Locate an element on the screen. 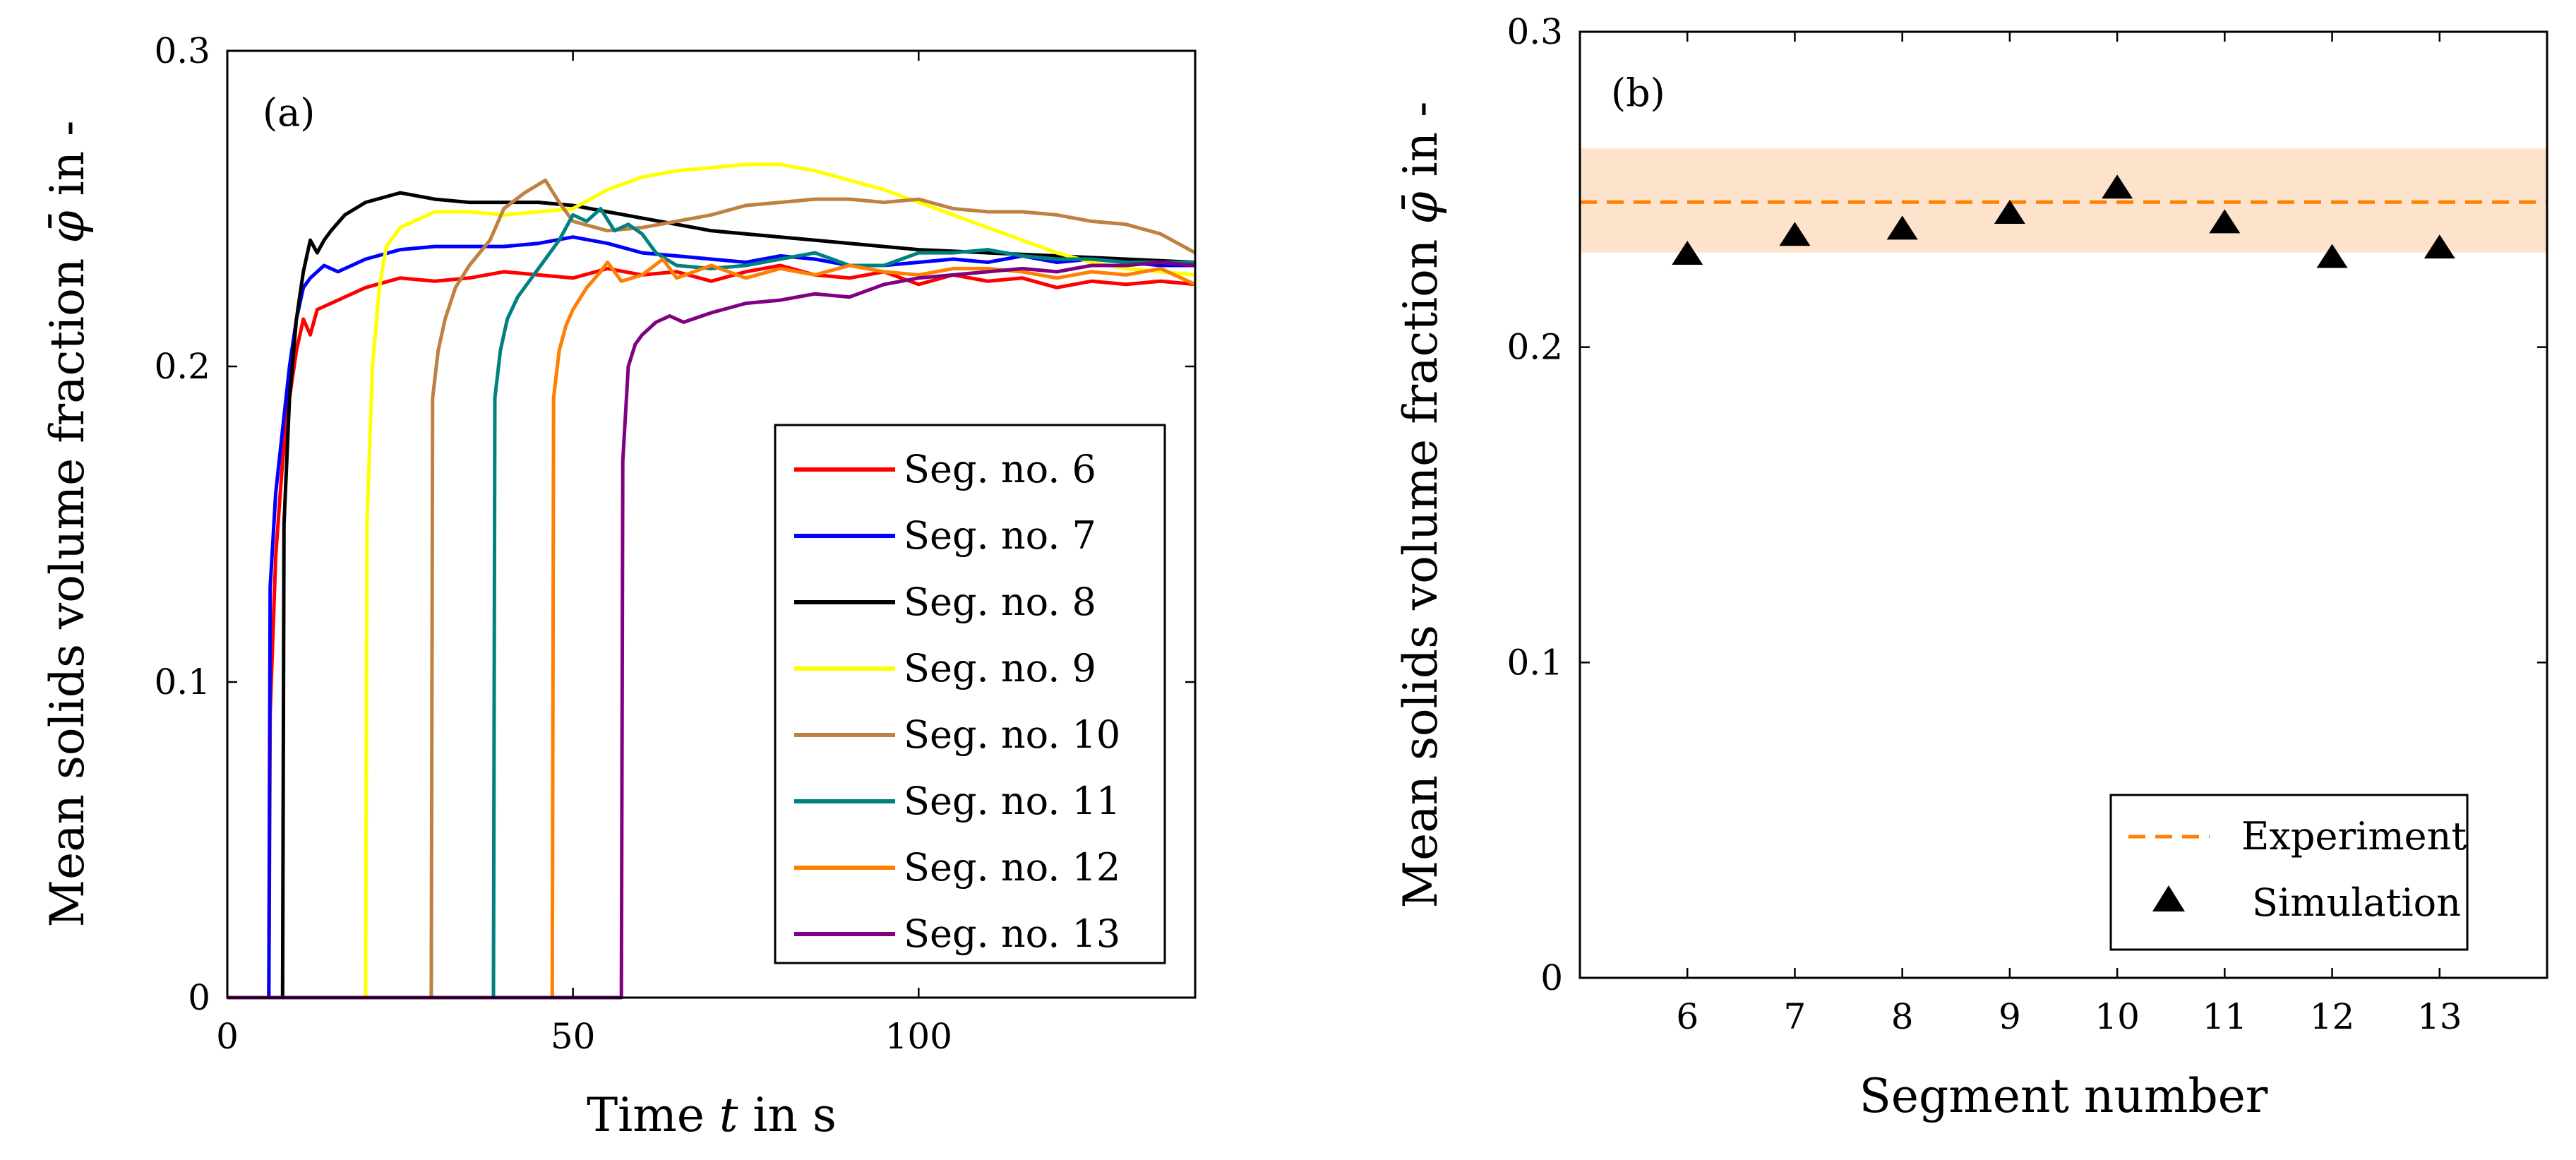 The width and height of the screenshot is (2576, 1160). x-tick-label: 7 is located at coordinates (1795, 1016).